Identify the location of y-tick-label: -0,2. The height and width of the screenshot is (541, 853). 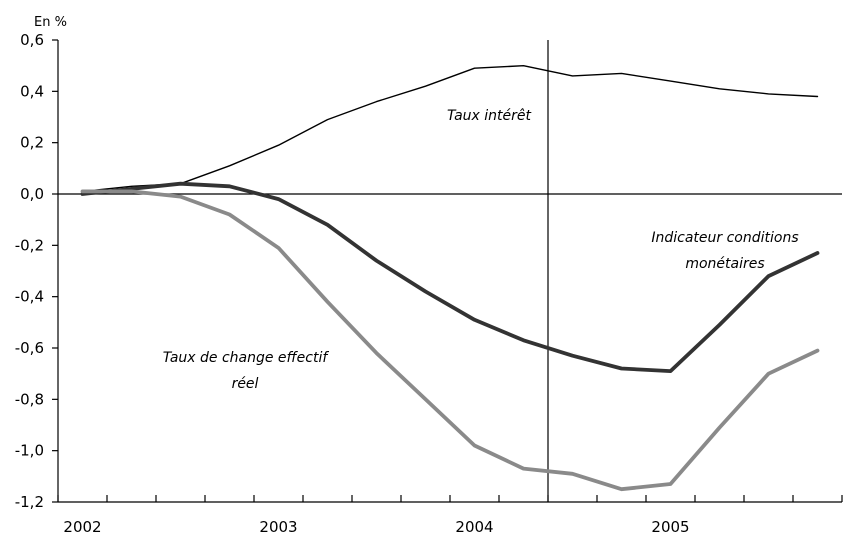
(29, 245).